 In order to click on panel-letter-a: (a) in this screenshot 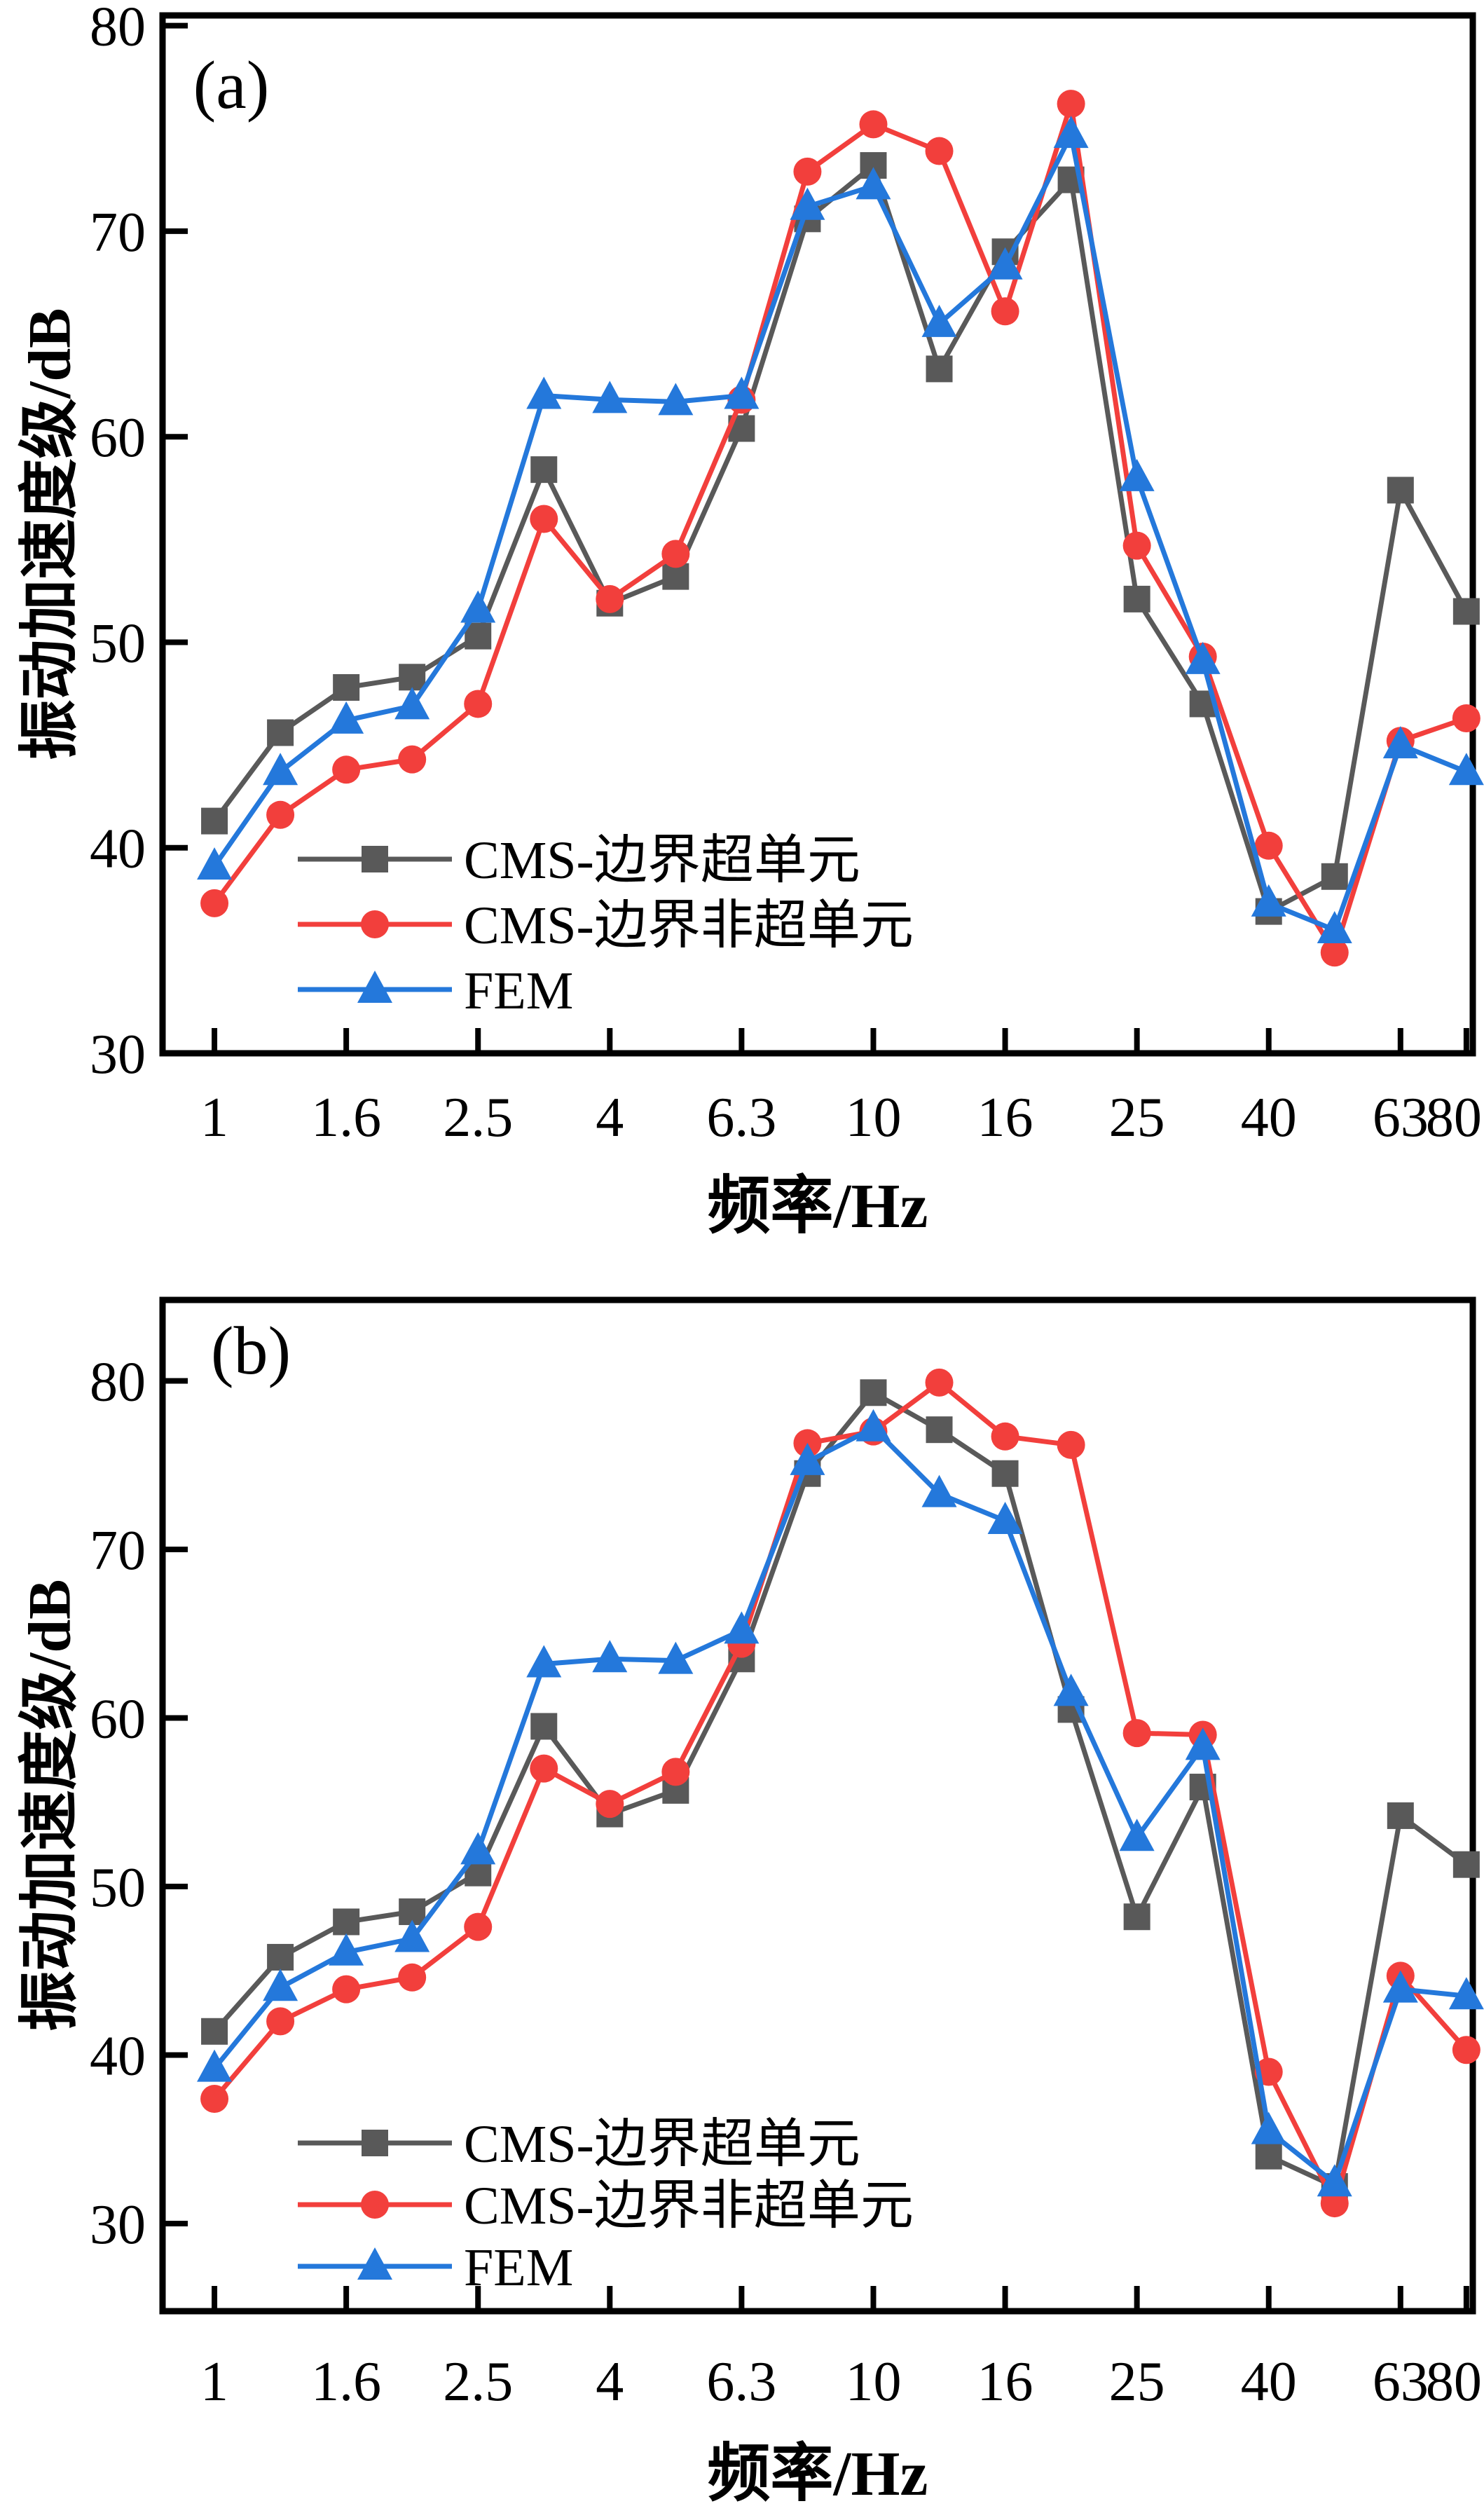, I will do `click(231, 85)`.